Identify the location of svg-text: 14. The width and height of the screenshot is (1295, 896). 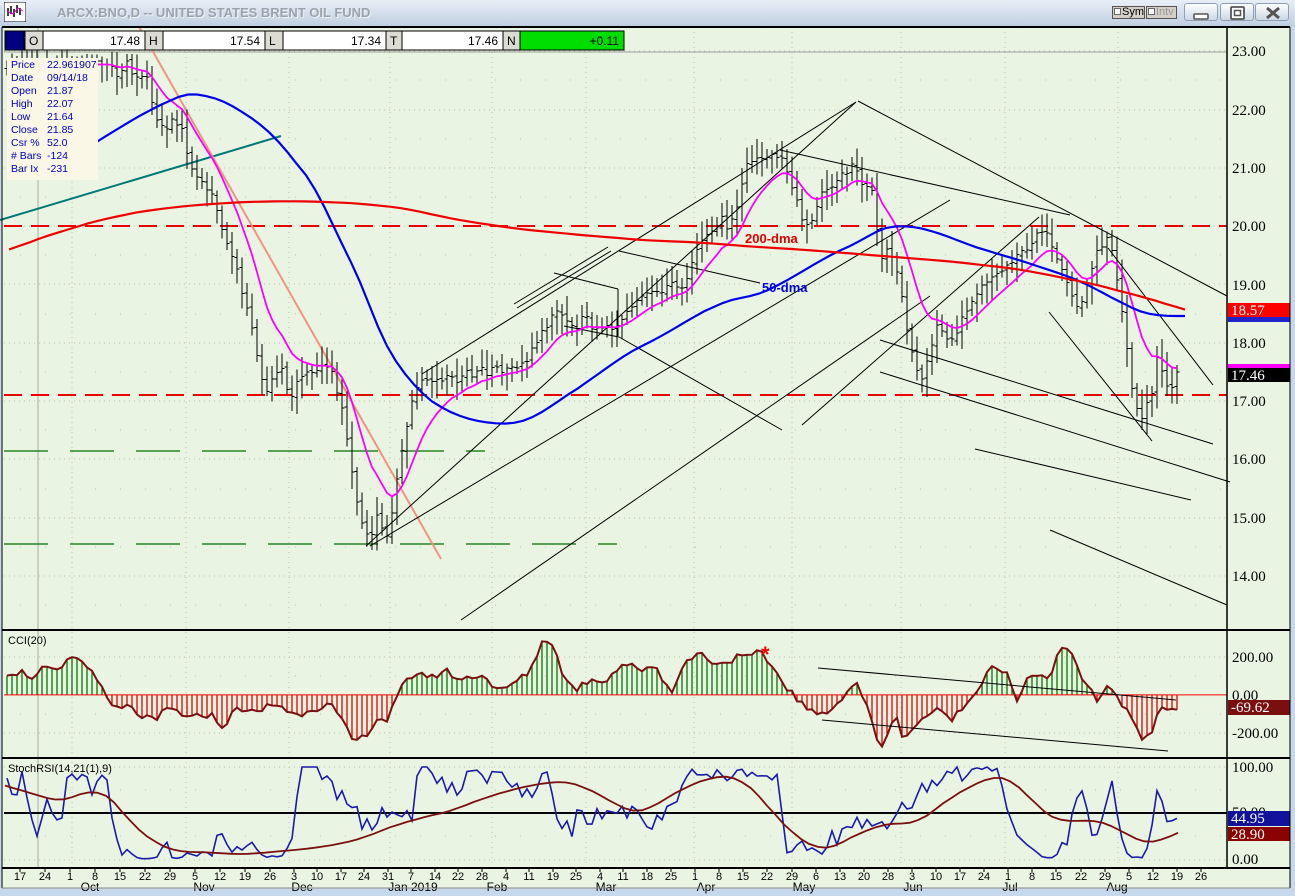
(435, 877).